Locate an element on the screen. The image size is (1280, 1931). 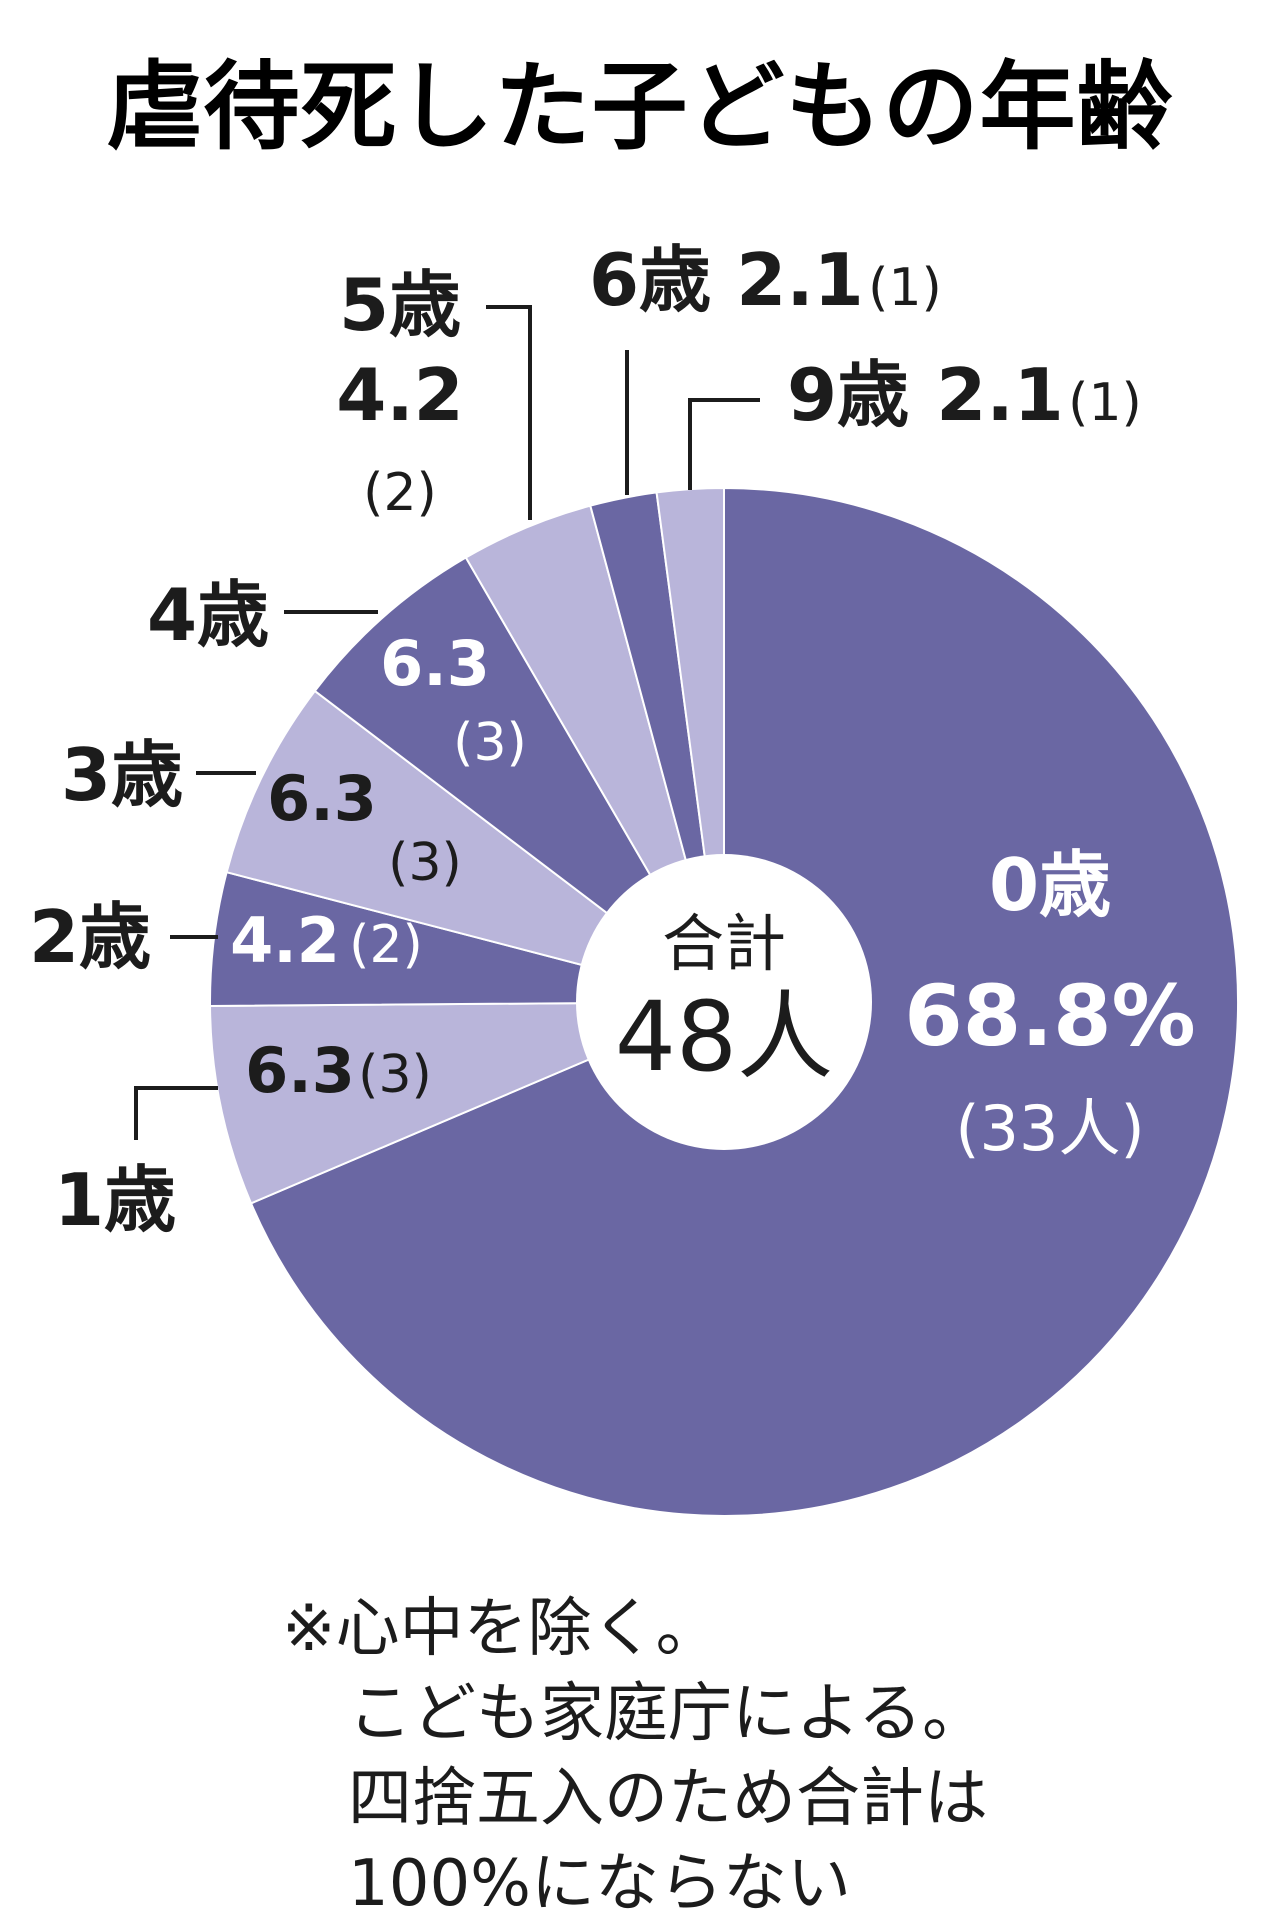
note-line-3: 四捨五入のため合計は is located at coordinates (668, 1799).